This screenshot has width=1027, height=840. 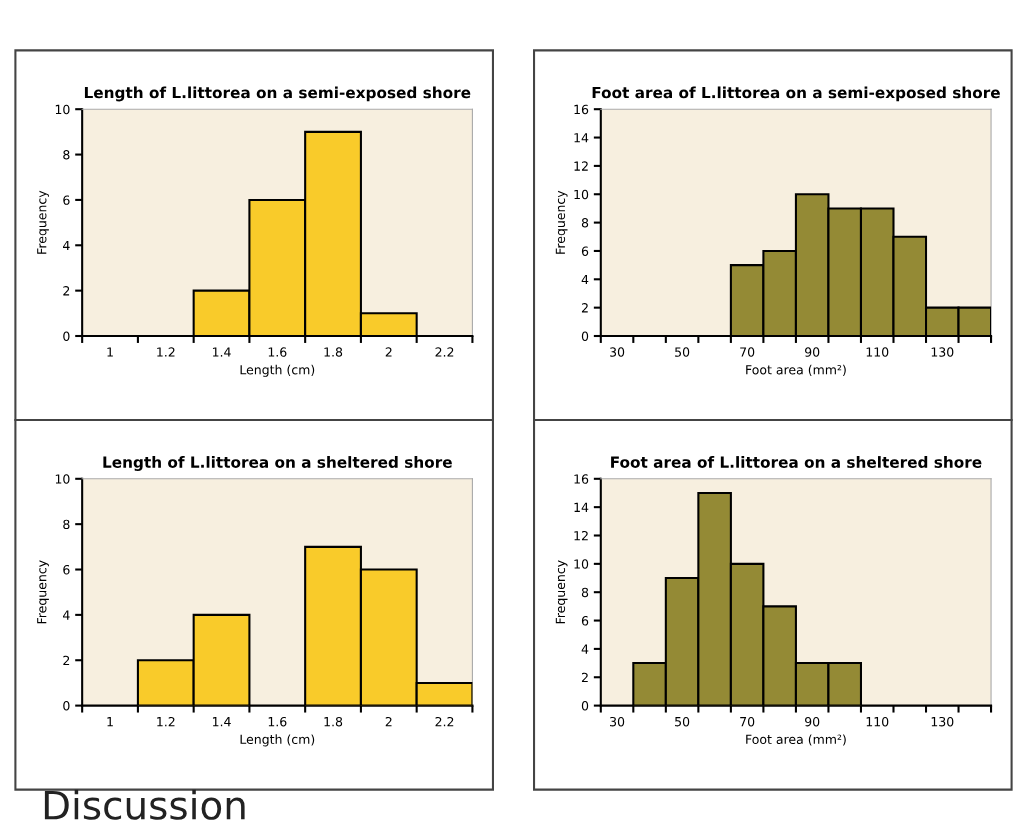 I want to click on chart-title: Length of L.littorea on a semi-exposed shore, so click(x=277, y=94).